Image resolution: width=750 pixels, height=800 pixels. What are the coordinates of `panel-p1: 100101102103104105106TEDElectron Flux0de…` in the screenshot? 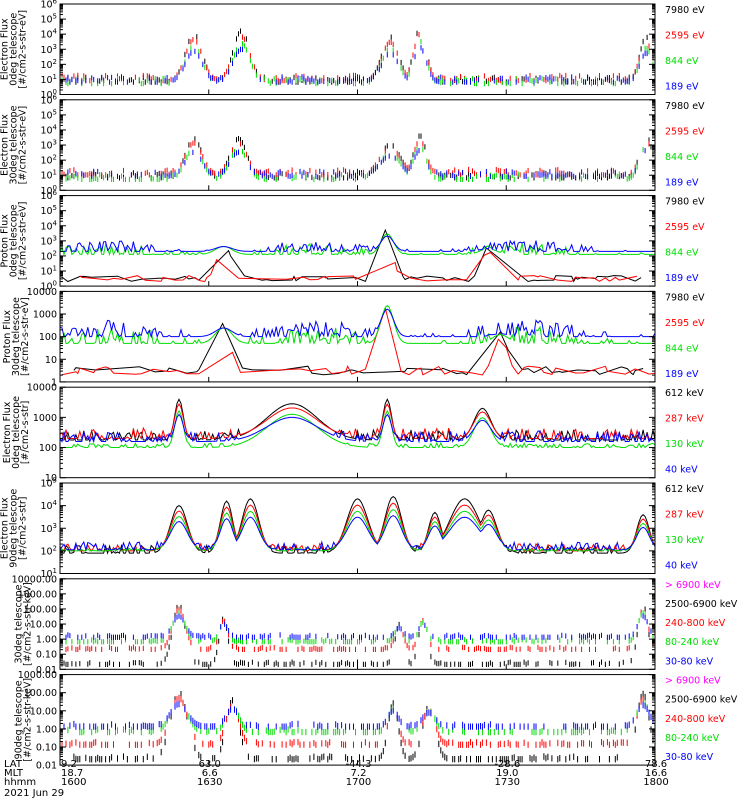 It's located at (352, 50).